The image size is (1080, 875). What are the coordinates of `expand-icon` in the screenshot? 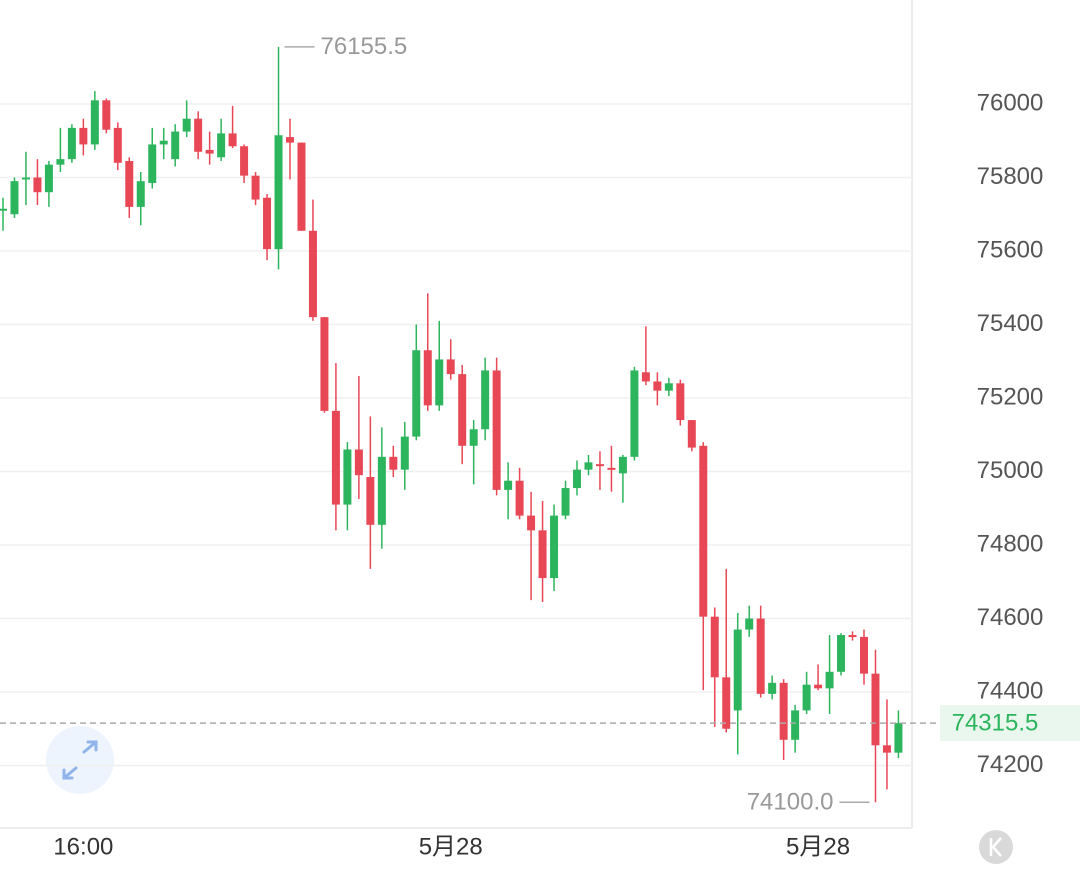 It's located at (80, 760).